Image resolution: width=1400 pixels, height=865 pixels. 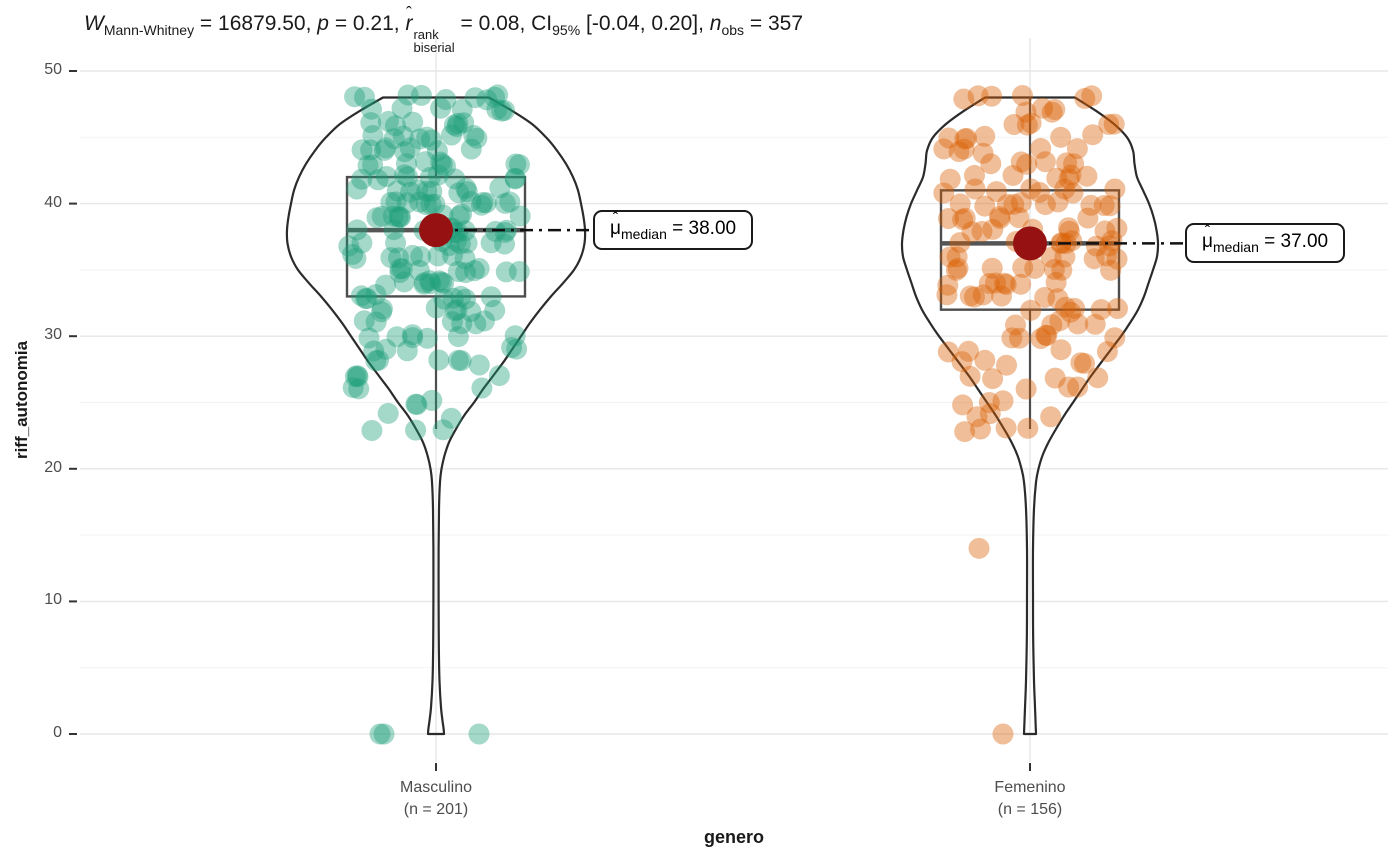 I want to click on category-label: Femenino, so click(x=1030, y=787).